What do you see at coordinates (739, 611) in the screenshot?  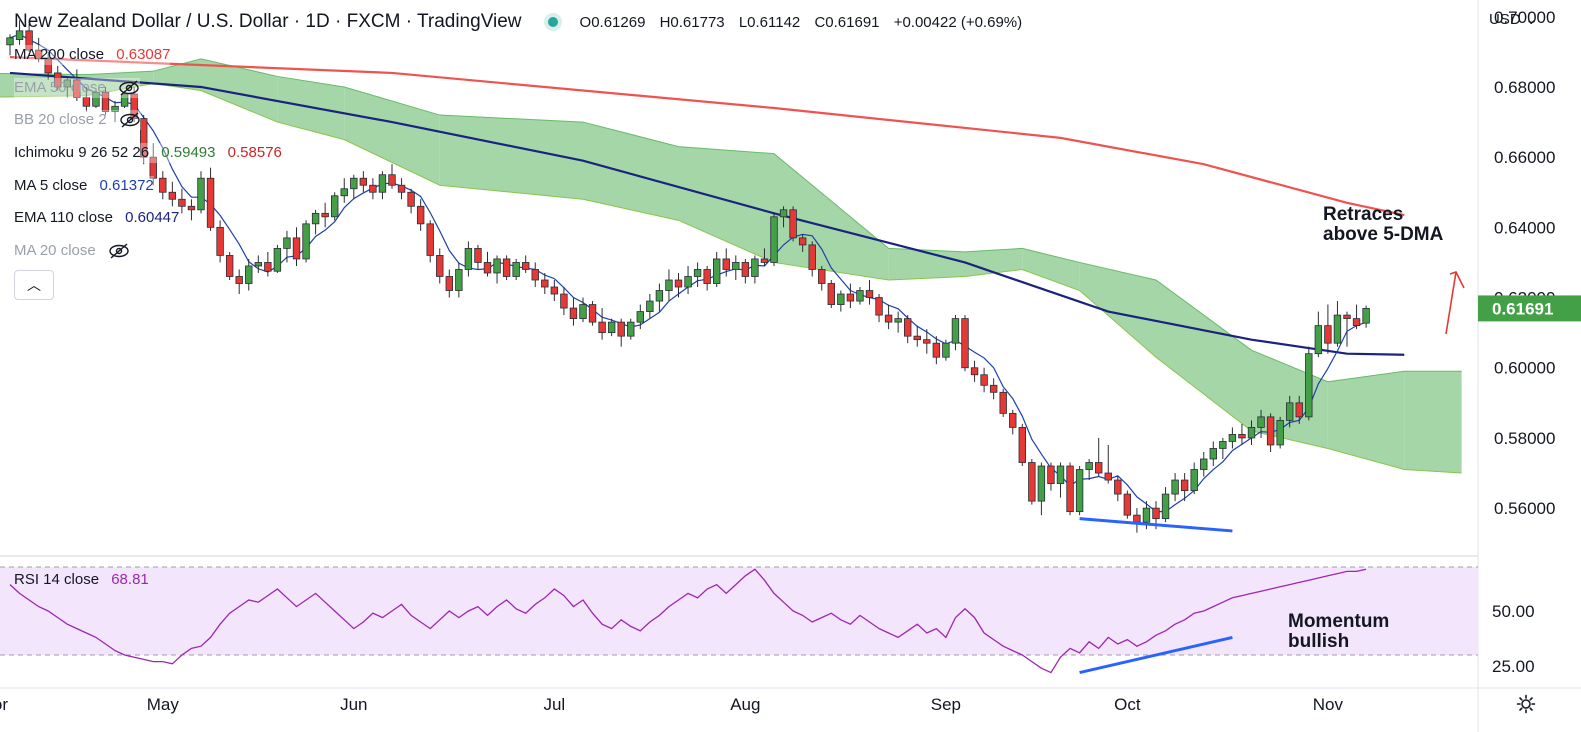 I see `rsi-band` at bounding box center [739, 611].